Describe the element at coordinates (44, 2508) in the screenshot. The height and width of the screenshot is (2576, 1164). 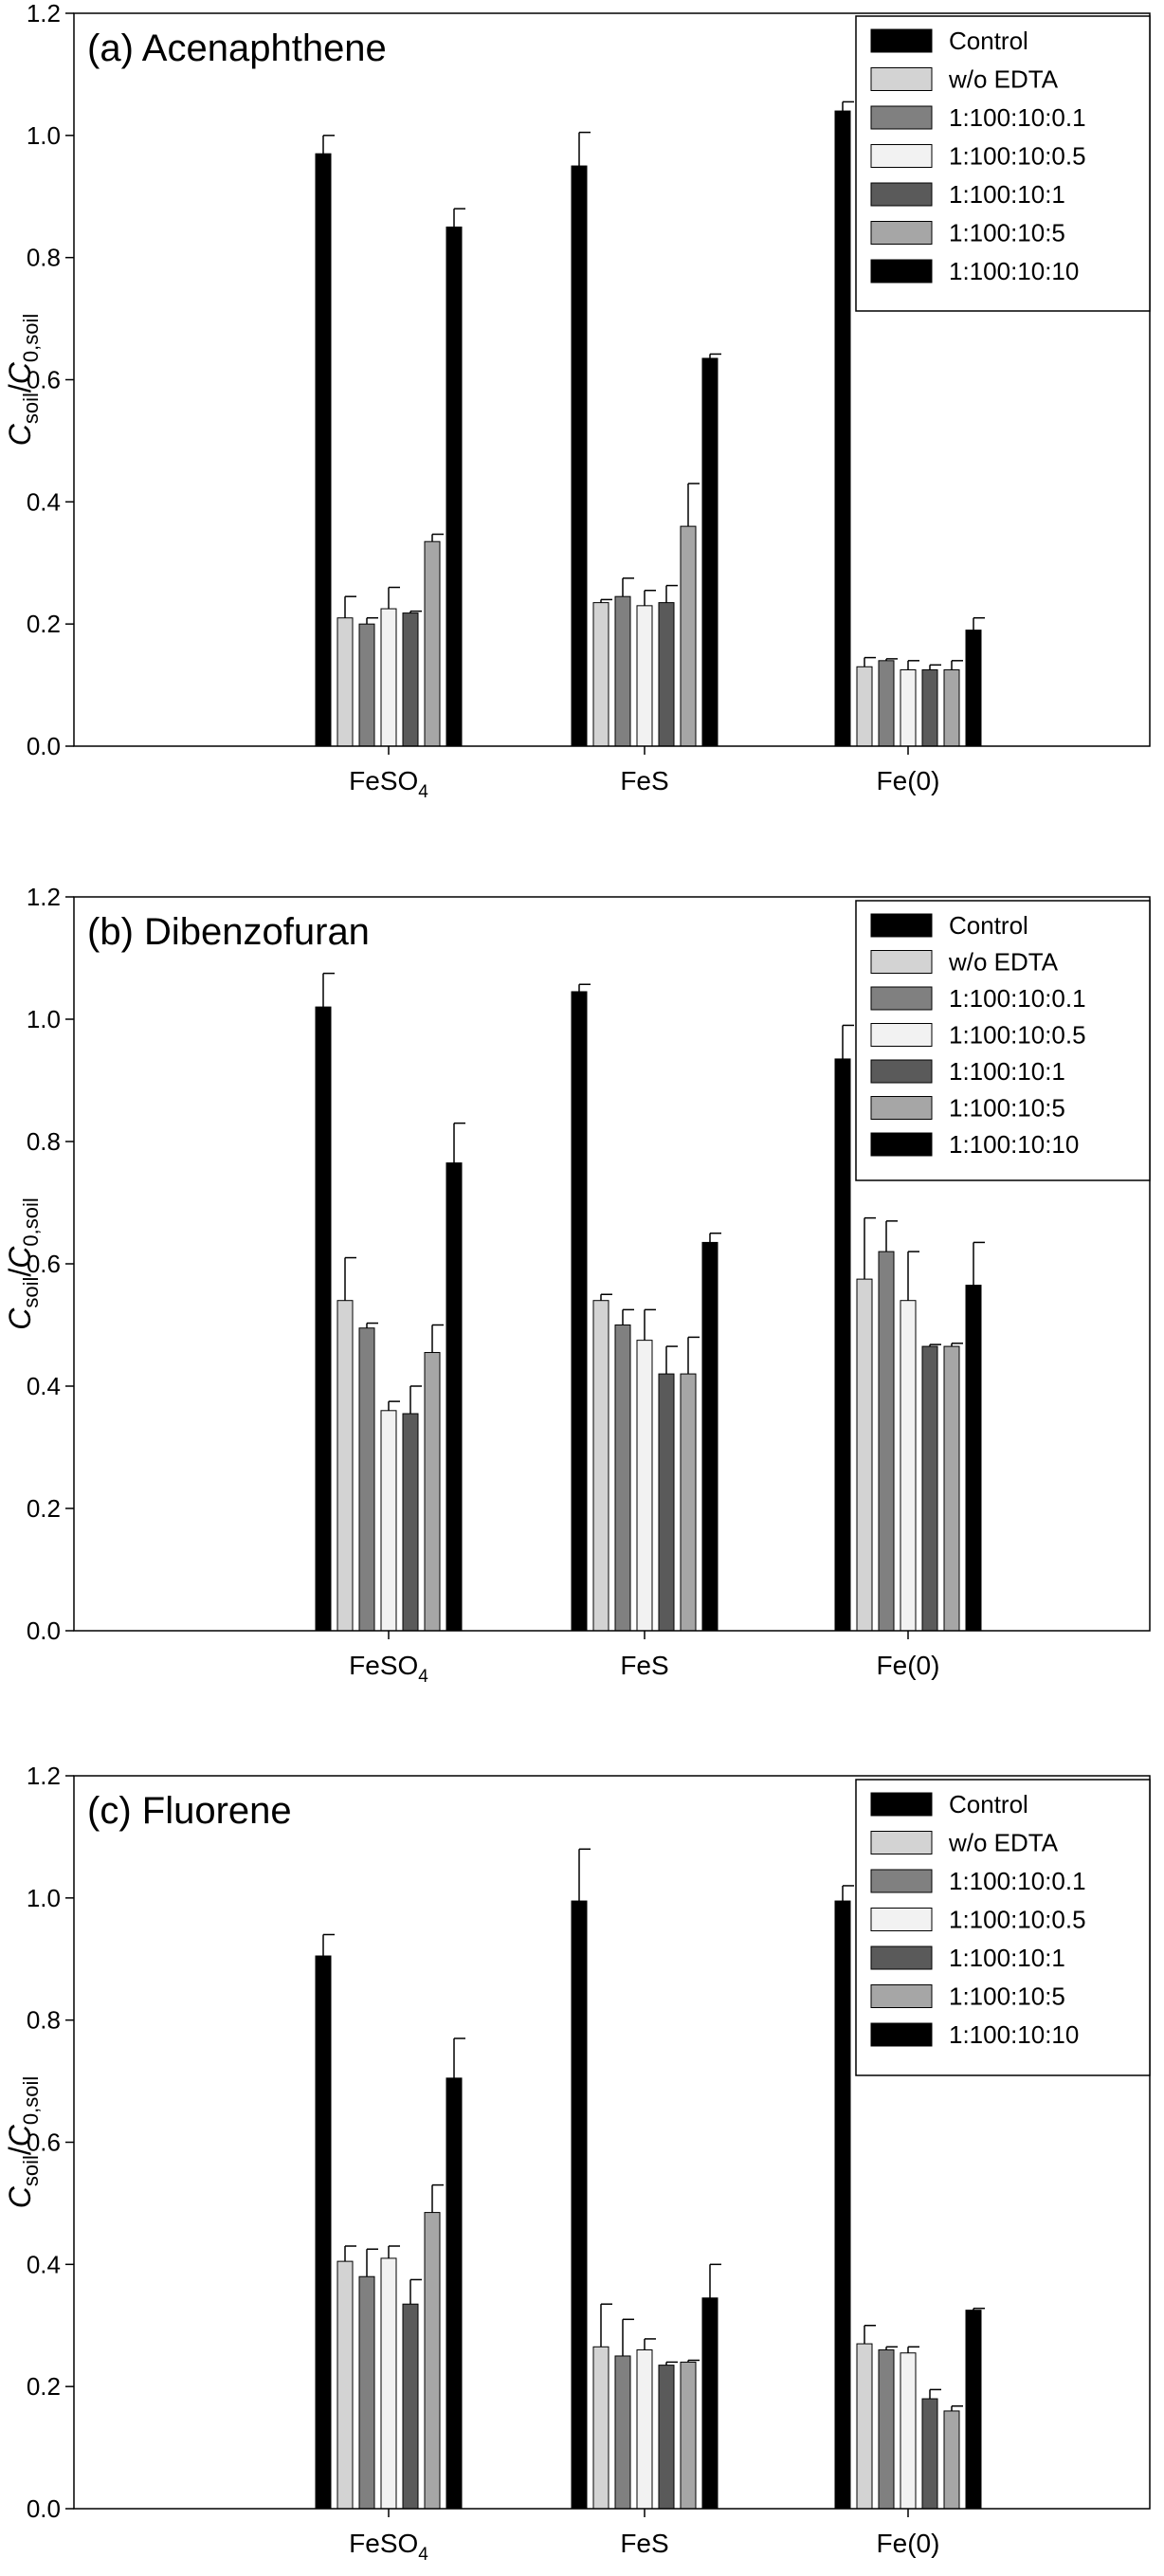
I see `y-tick-label: 0.0` at that location.